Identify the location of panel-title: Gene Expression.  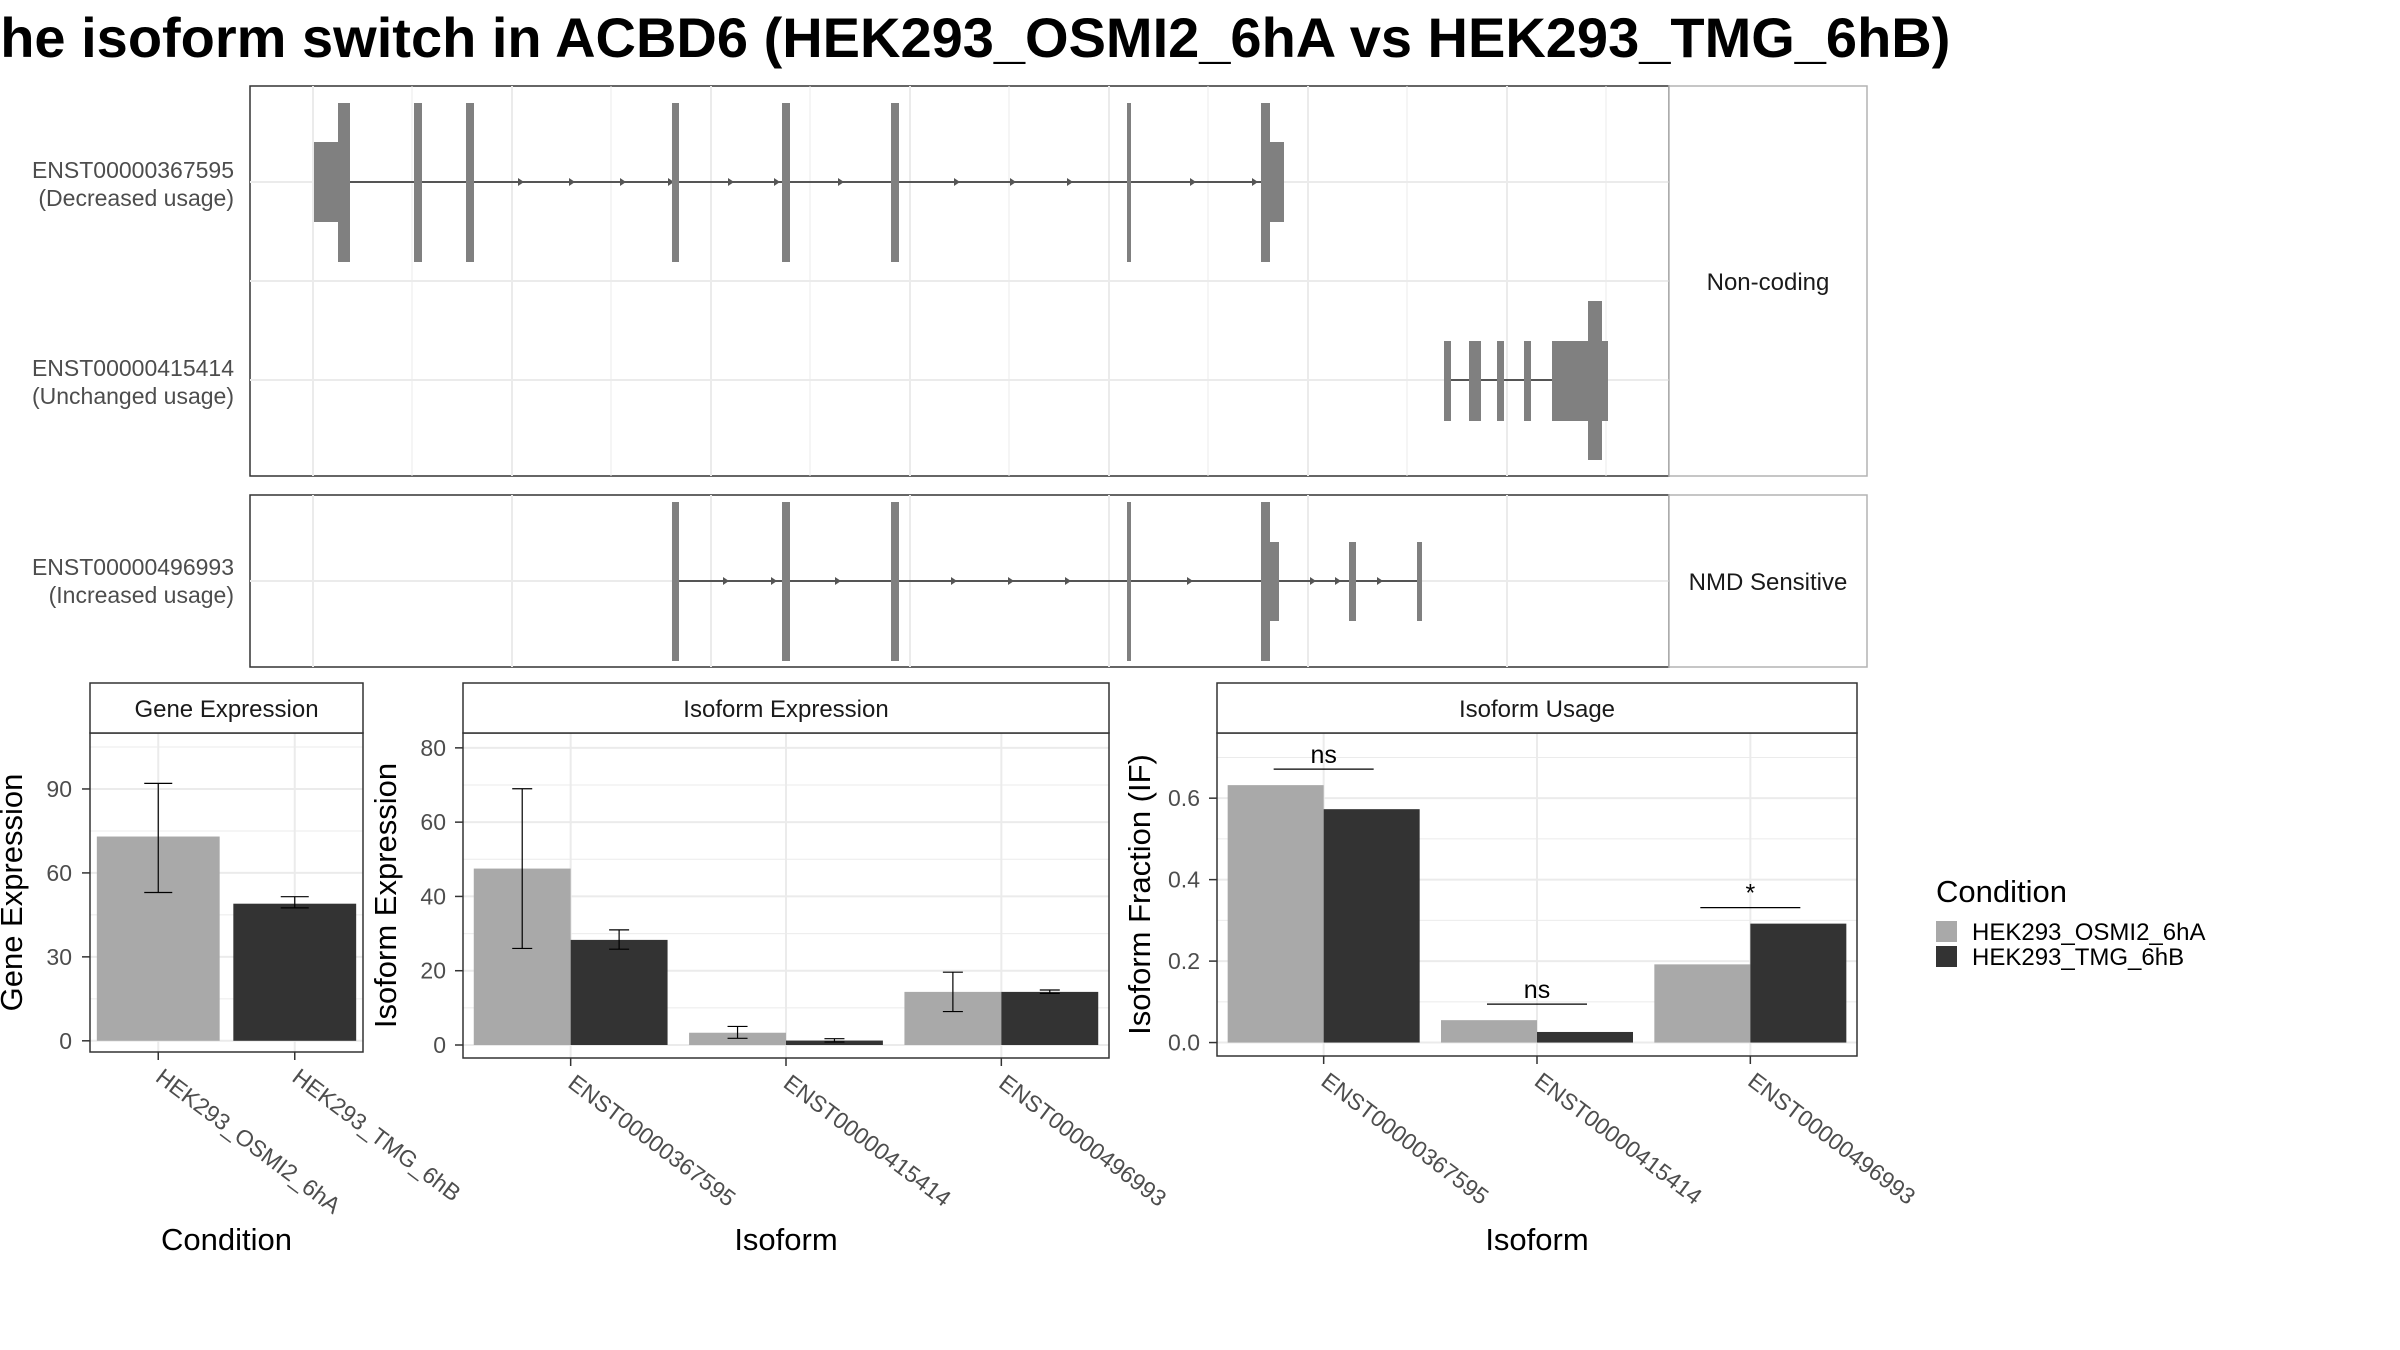
(226, 709).